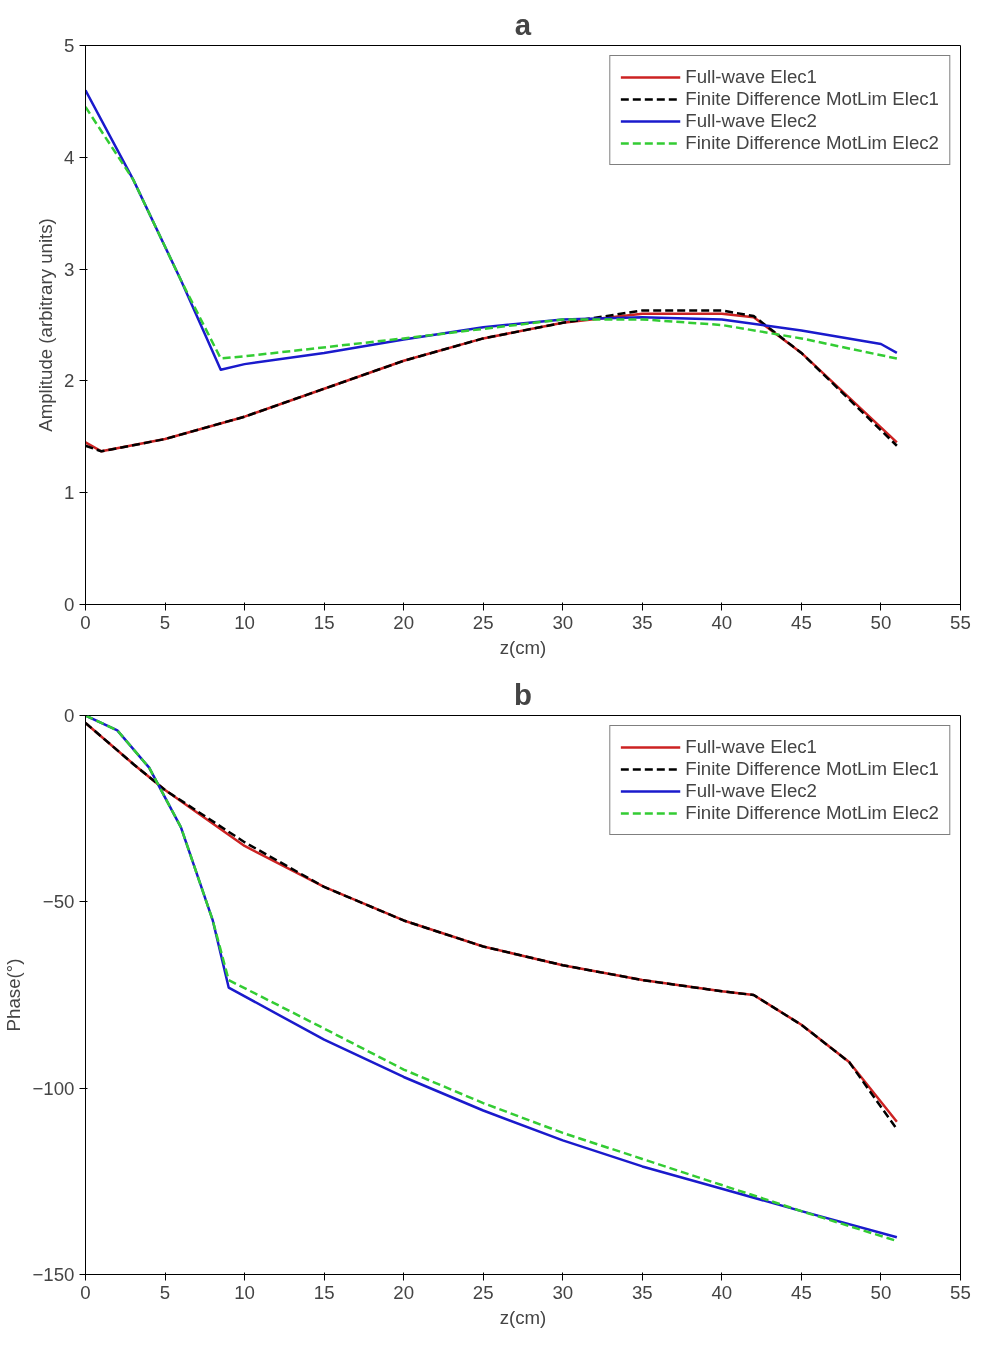  Describe the element at coordinates (53, 1274) in the screenshot. I see `y-tick-label: −150` at that location.